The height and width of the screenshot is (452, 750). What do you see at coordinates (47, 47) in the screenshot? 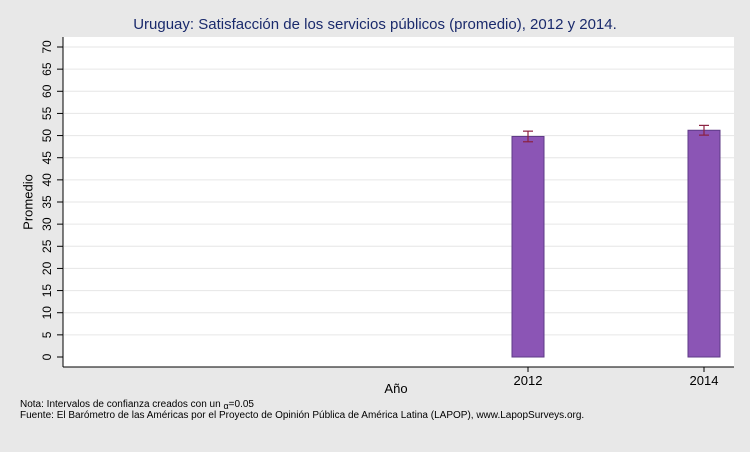
I see `y-tick-label: 70` at bounding box center [47, 47].